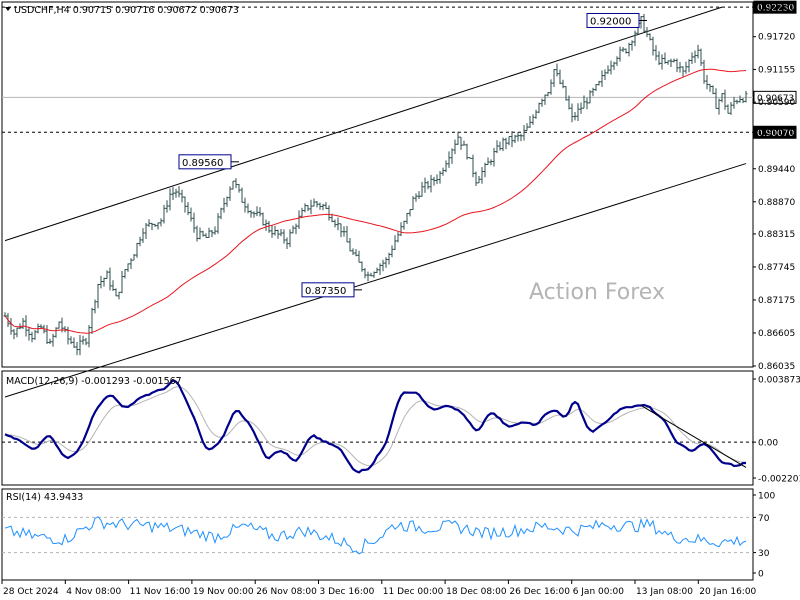 The image size is (800, 600). I want to click on rsi-level-lines, so click(377, 535).